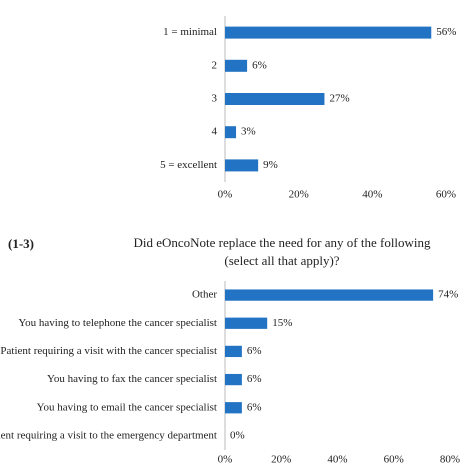 The height and width of the screenshot is (466, 474). I want to click on y-tick-label: Other, so click(204, 295).